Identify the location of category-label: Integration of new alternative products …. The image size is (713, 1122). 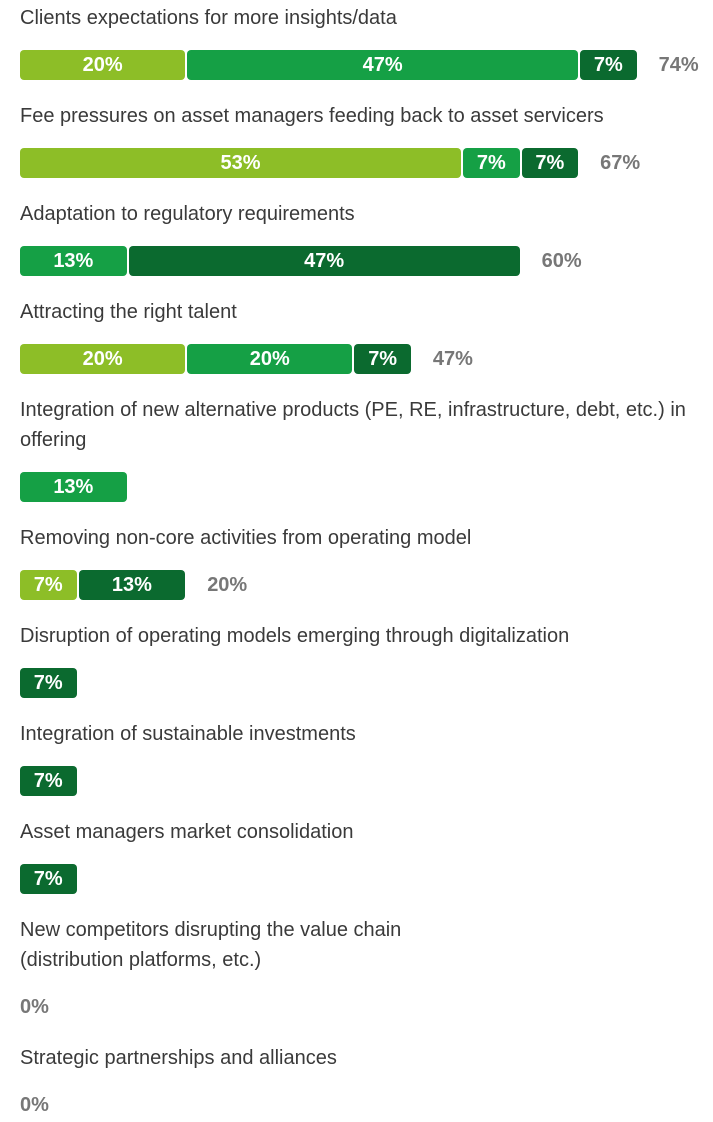
(353, 425).